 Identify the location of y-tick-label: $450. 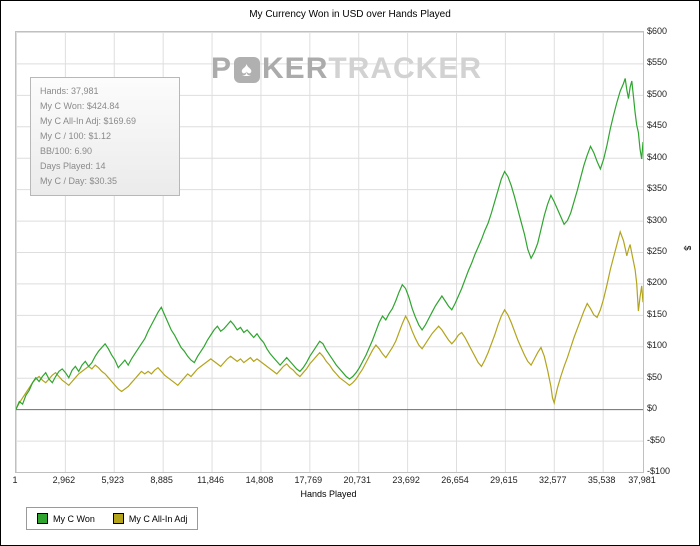
(657, 125).